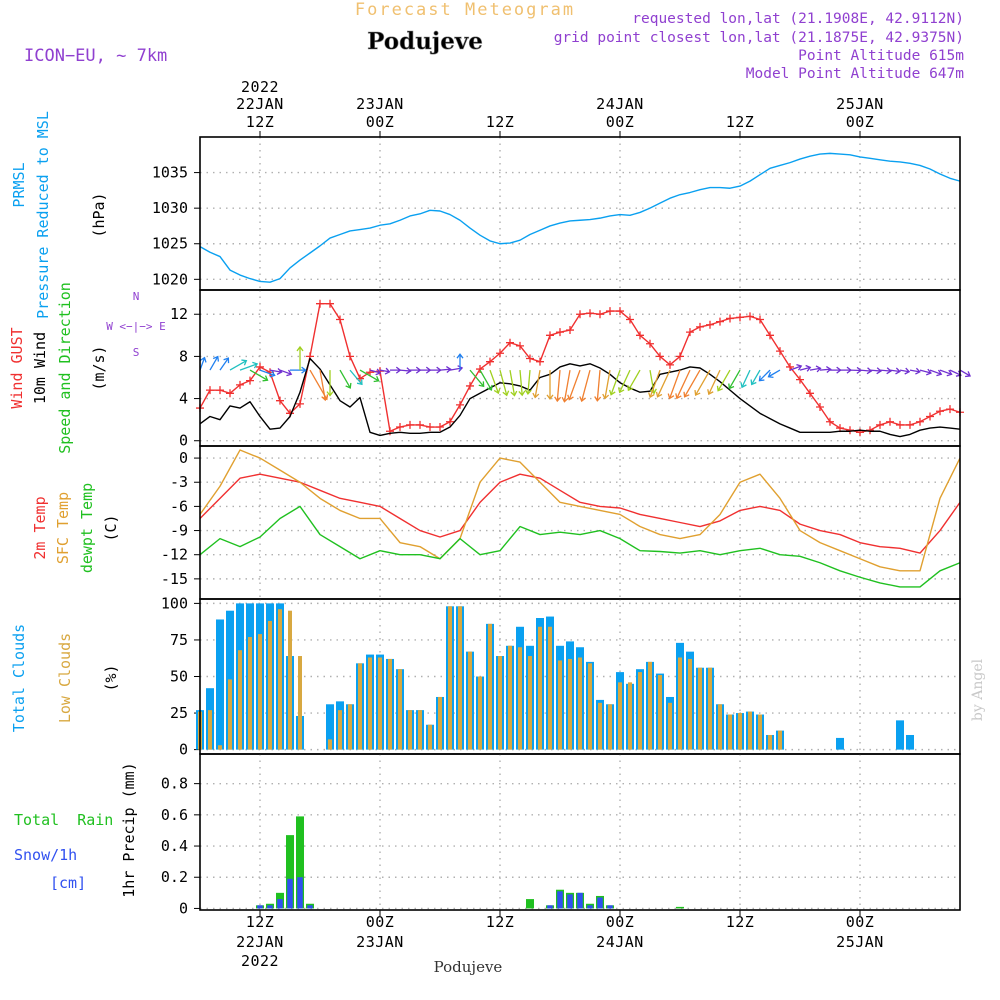 The height and width of the screenshot is (1000, 1000). I want to click on y-tick-label: 0.8, so click(174, 784).